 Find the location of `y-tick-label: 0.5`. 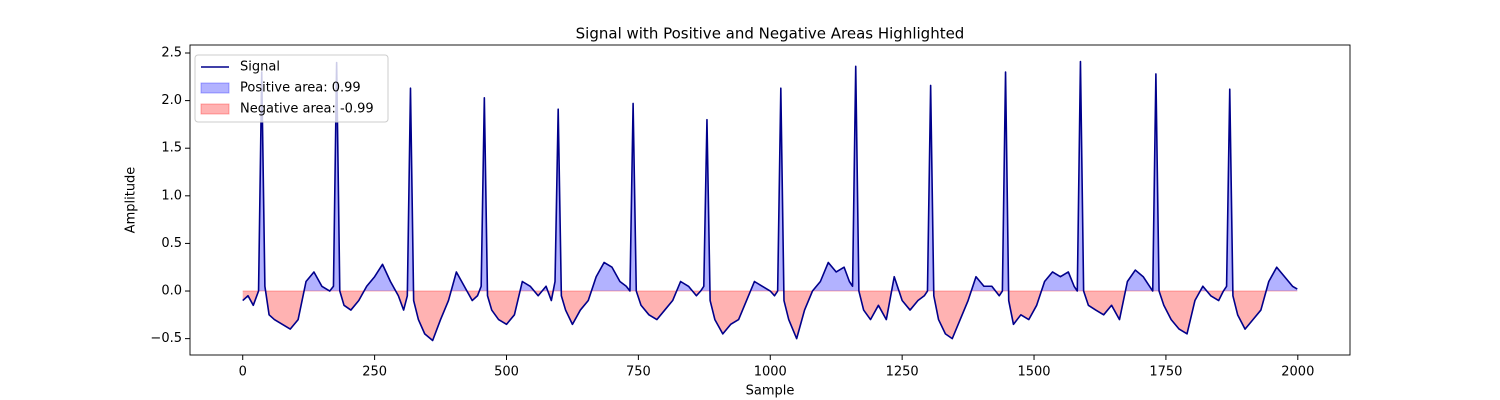

y-tick-label: 0.5 is located at coordinates (171, 243).